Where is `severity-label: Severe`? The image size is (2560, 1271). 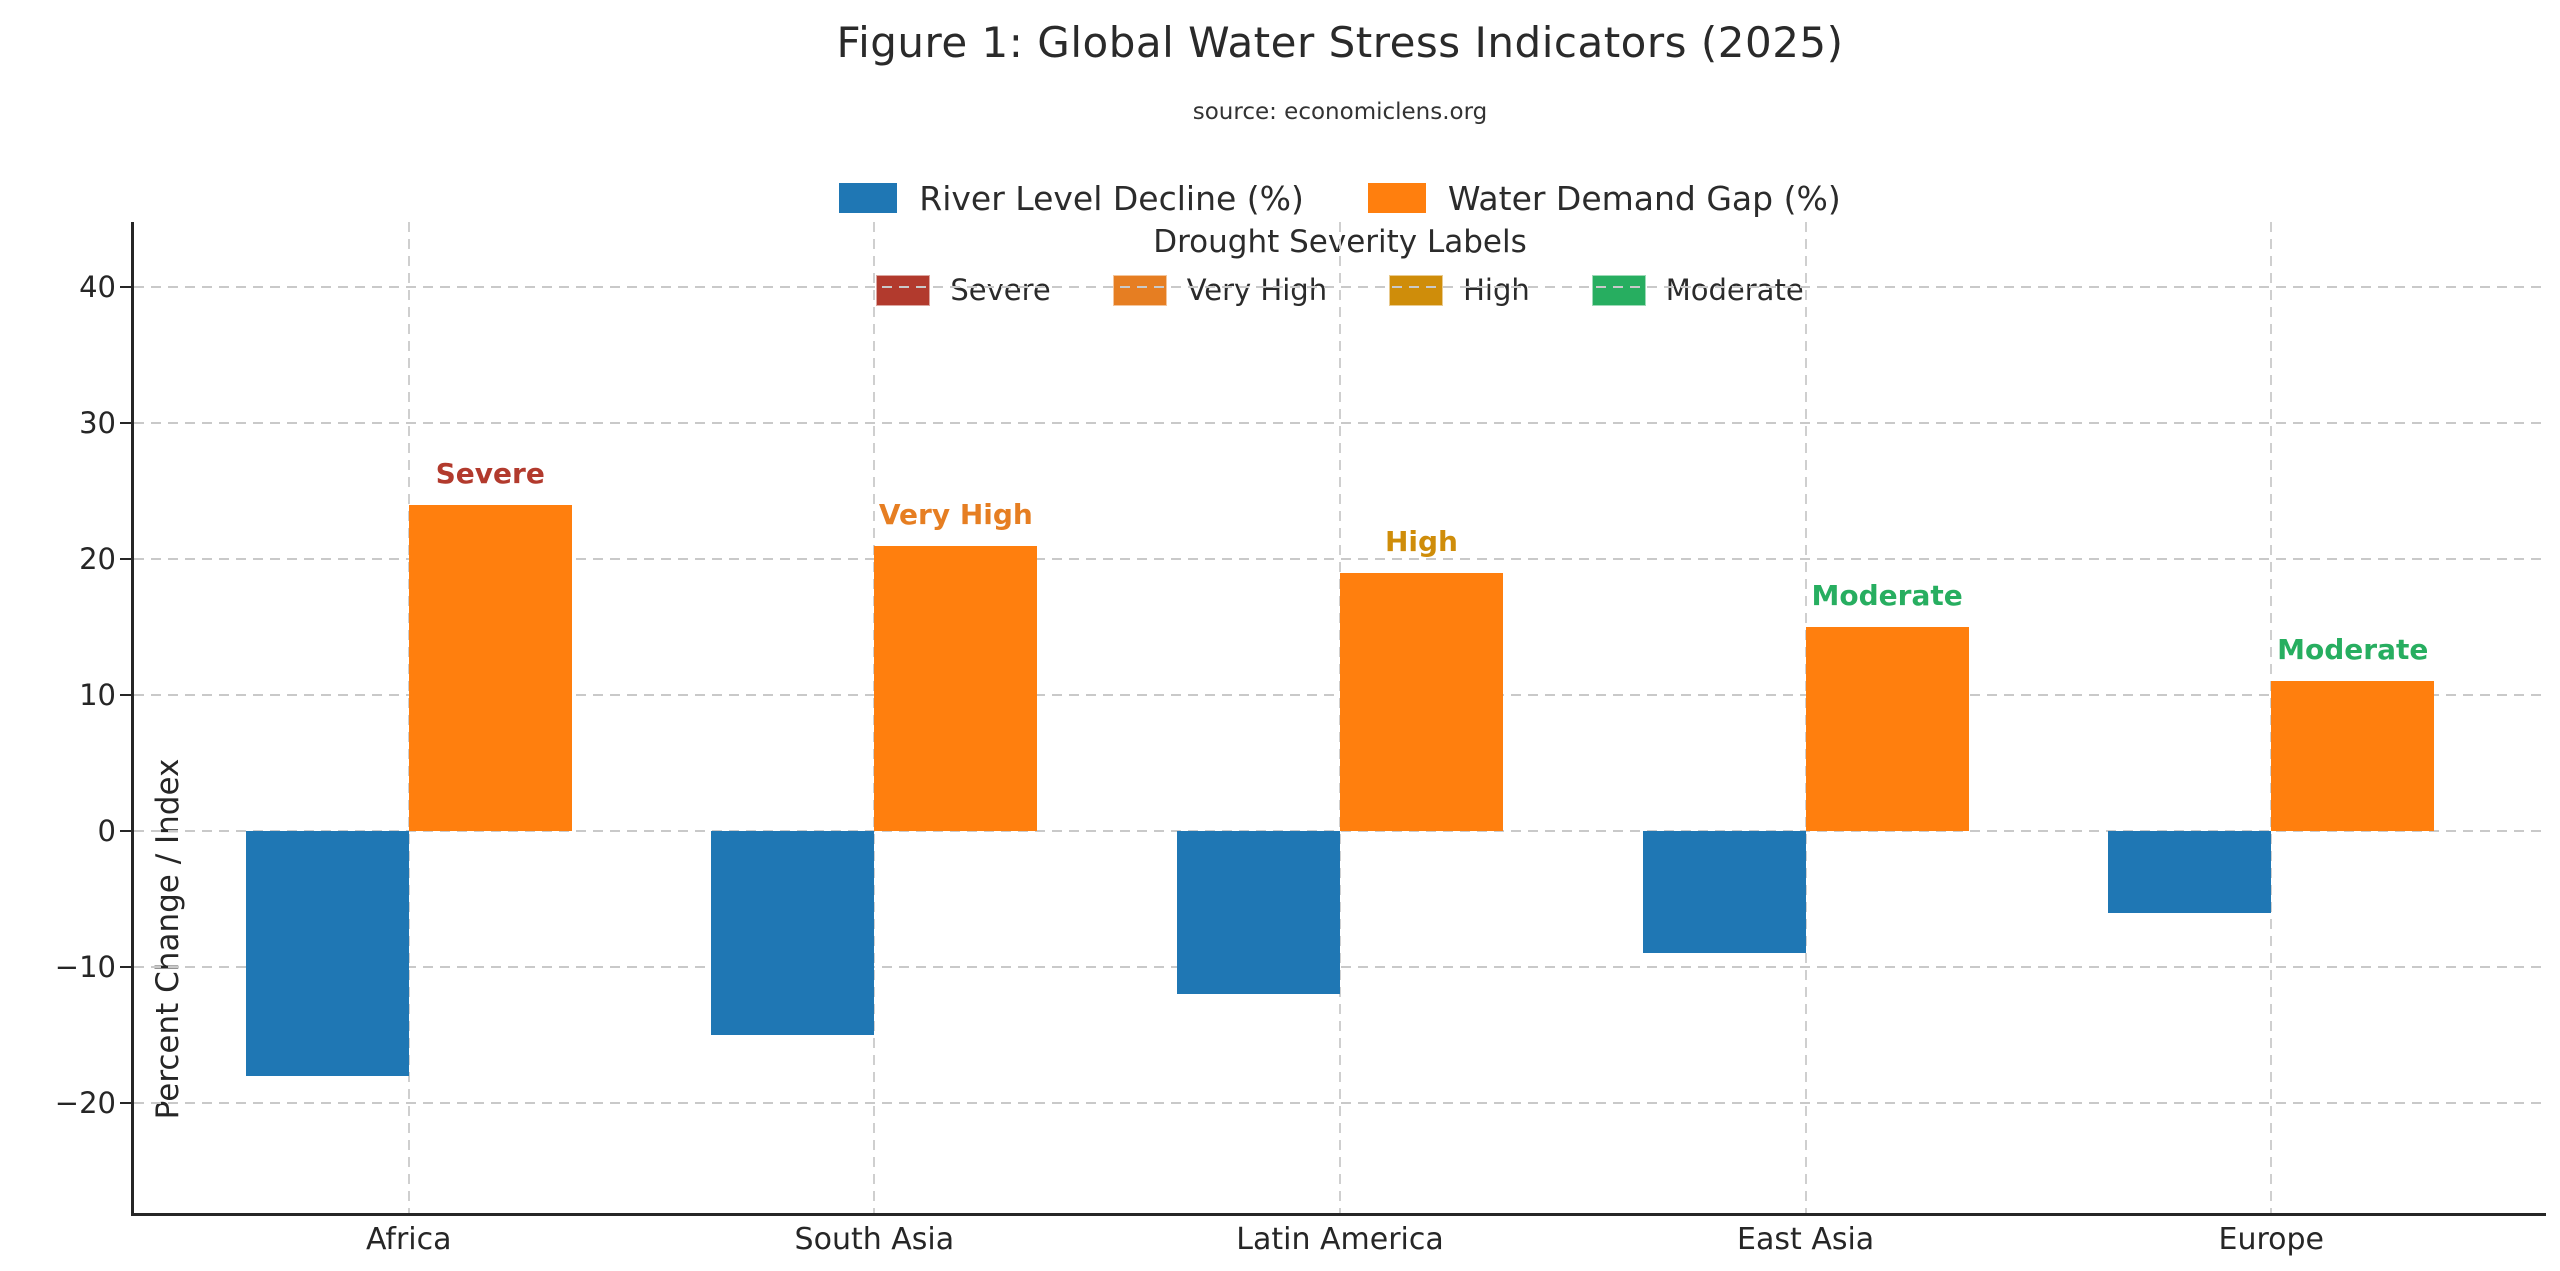
severity-label: Severe is located at coordinates (490, 473).